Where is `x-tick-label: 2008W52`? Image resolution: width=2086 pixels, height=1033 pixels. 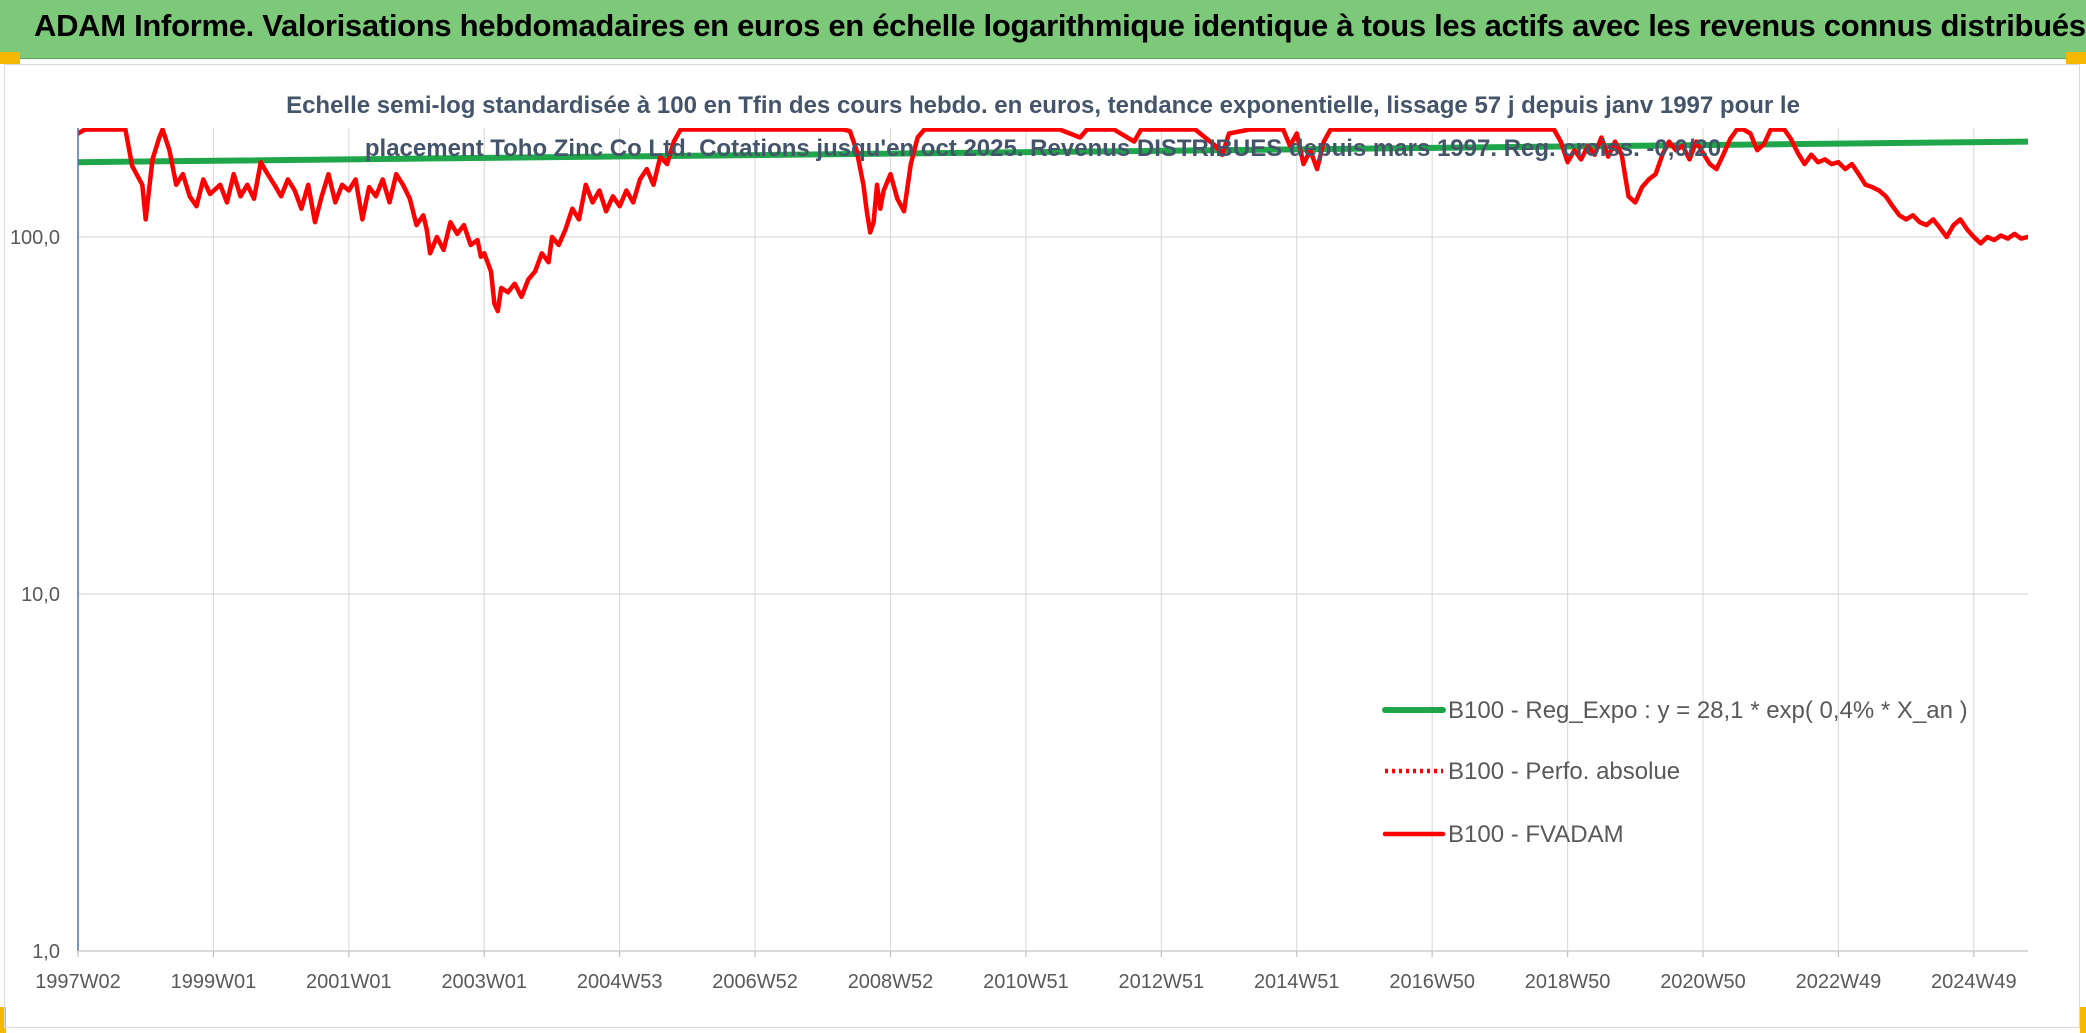 x-tick-label: 2008W52 is located at coordinates (891, 982).